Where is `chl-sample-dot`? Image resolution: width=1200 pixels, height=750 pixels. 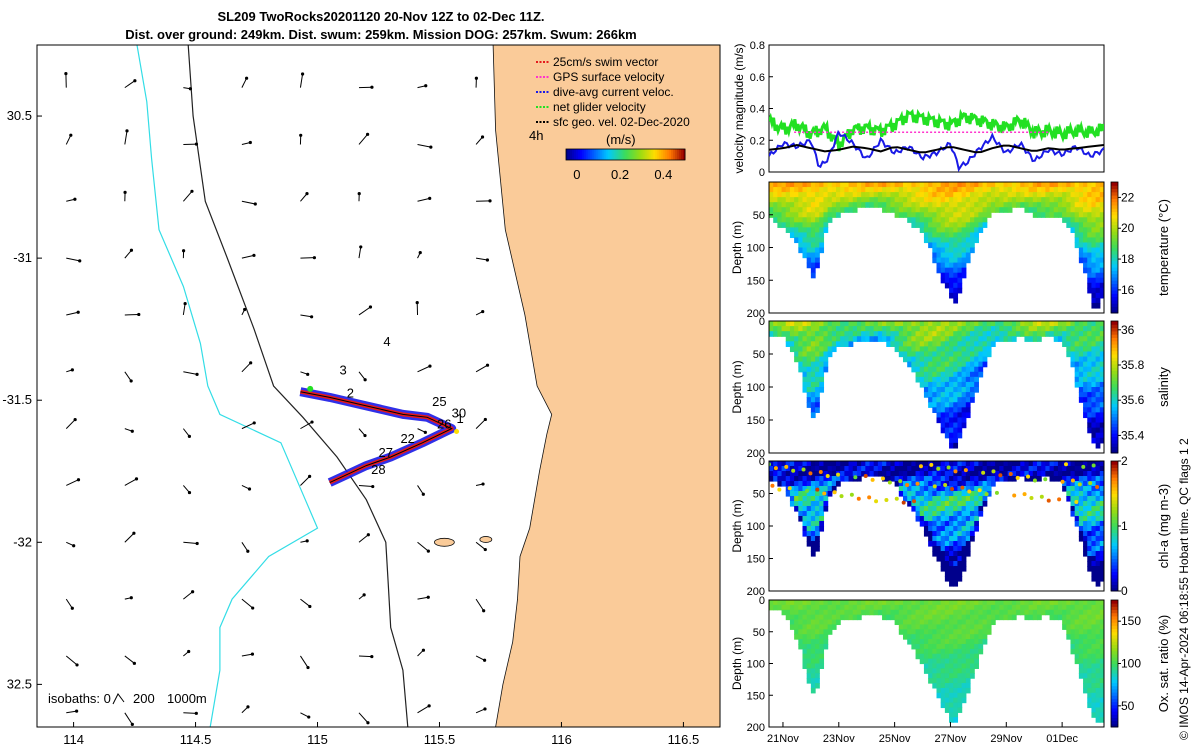 chl-sample-dot is located at coordinates (851, 494).